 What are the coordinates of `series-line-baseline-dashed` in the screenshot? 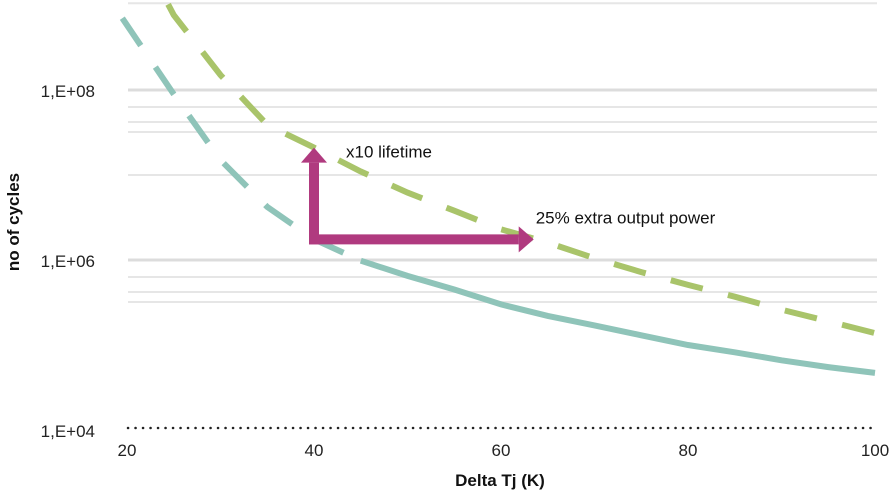 It's located at (241, 140).